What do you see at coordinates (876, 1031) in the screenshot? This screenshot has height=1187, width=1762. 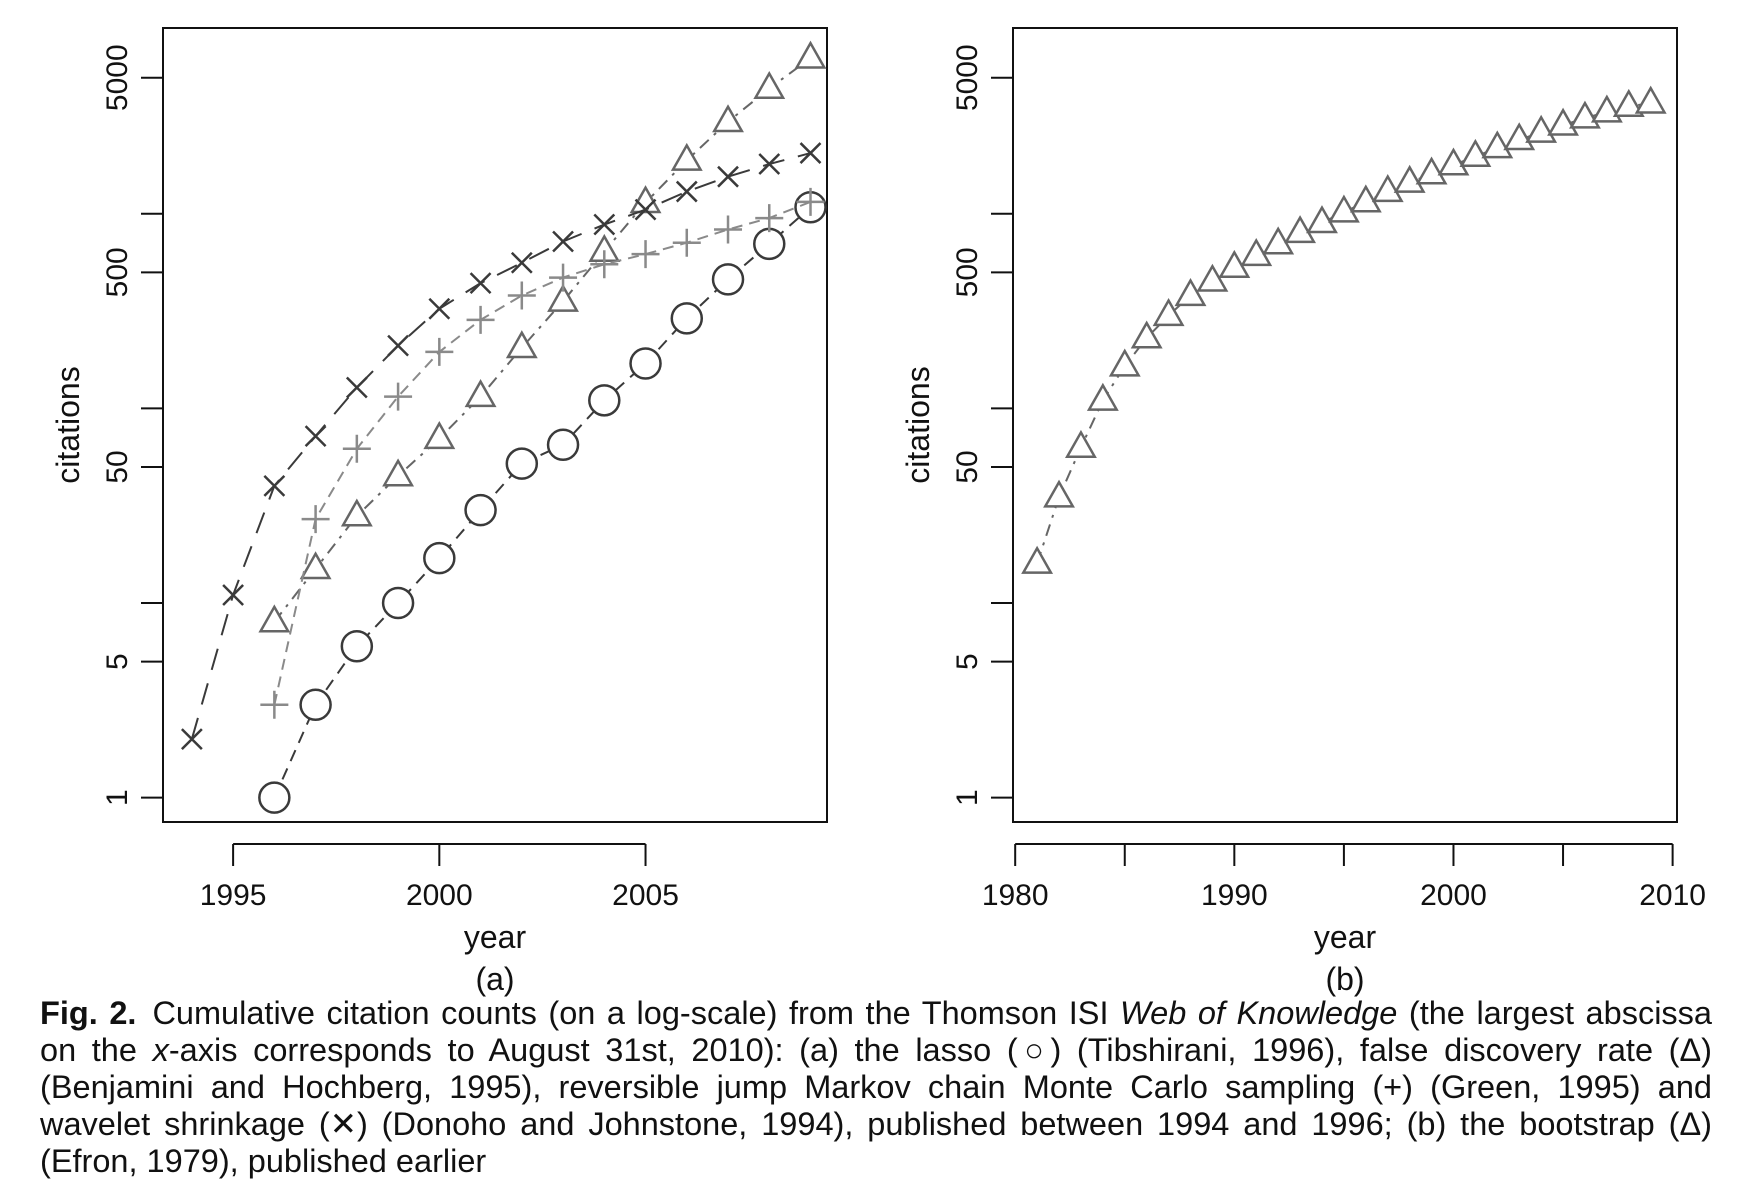 I see `caption-text-2: (the largest abscissa on the` at bounding box center [876, 1031].